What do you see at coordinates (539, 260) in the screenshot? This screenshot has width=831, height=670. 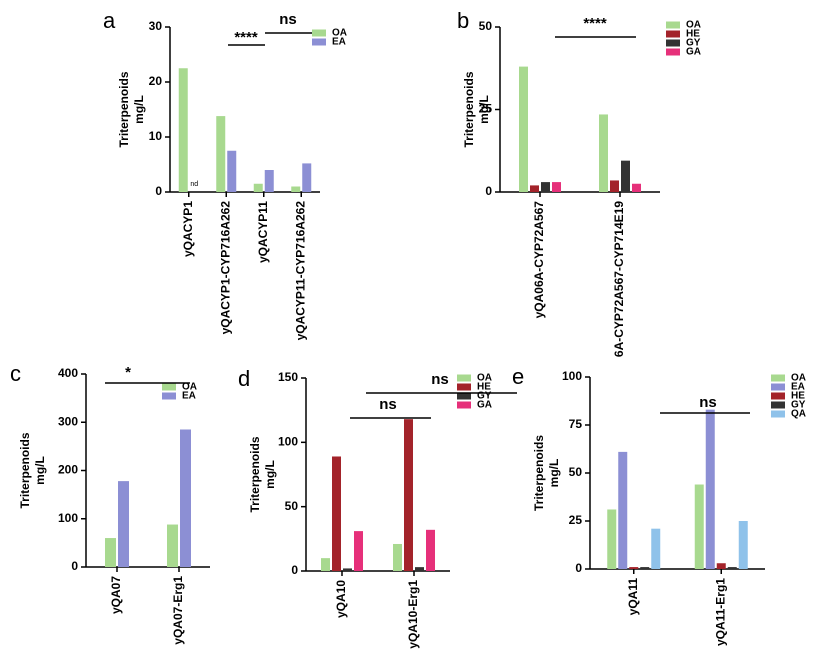 I see `x-tick-label: yQA06A-CYP72A567` at bounding box center [539, 260].